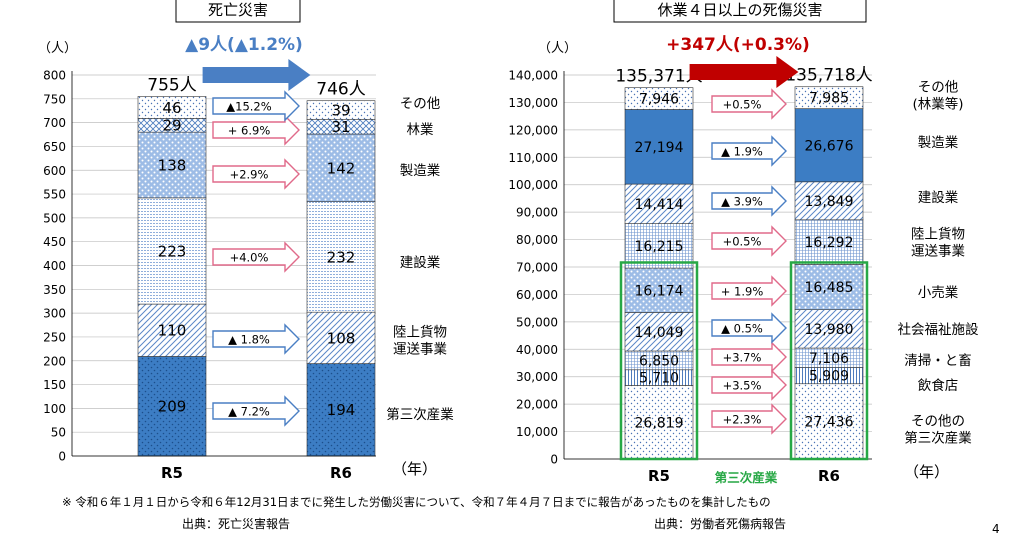  I want to click on injury-chart-legend-label: その他の, so click(938, 422).